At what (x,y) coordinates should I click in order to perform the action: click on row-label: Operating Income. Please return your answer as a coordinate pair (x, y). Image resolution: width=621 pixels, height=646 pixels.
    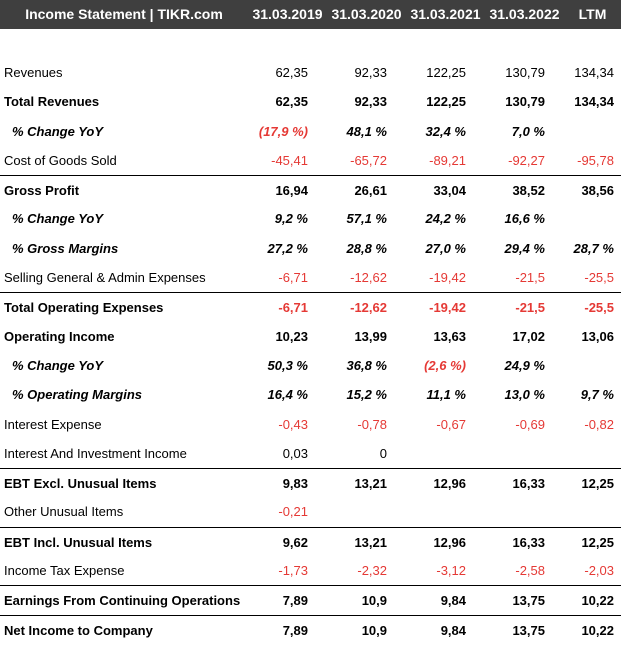
    Looking at the image, I should click on (59, 336).